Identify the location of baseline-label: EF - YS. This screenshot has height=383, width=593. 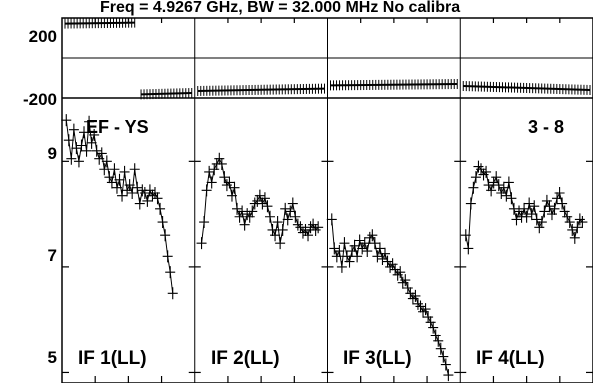
(117, 127).